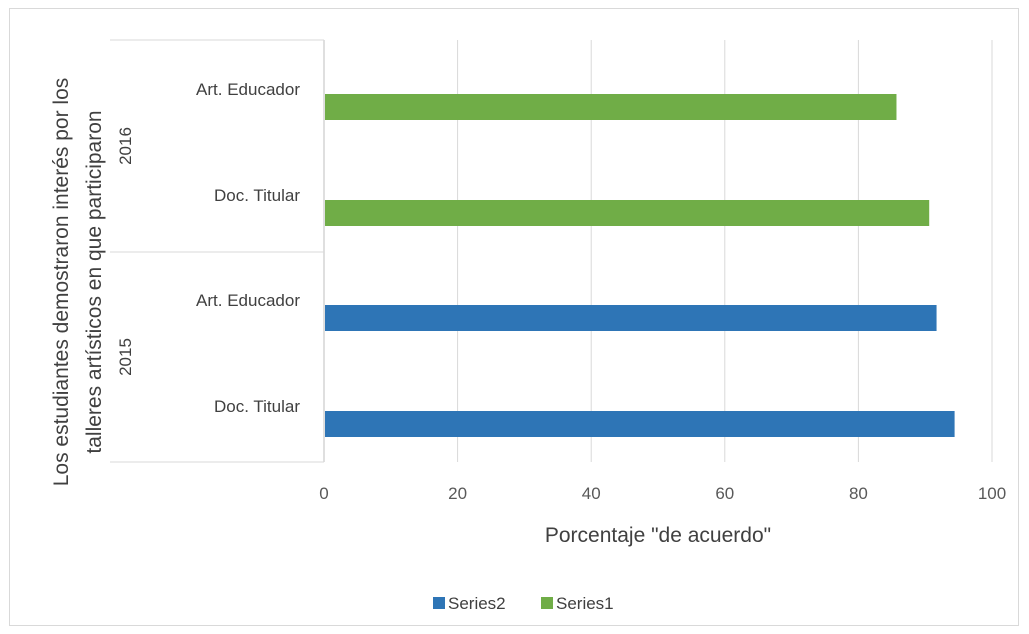 The image size is (1029, 634). I want to click on bar-2016-doc-titular, so click(627, 213).